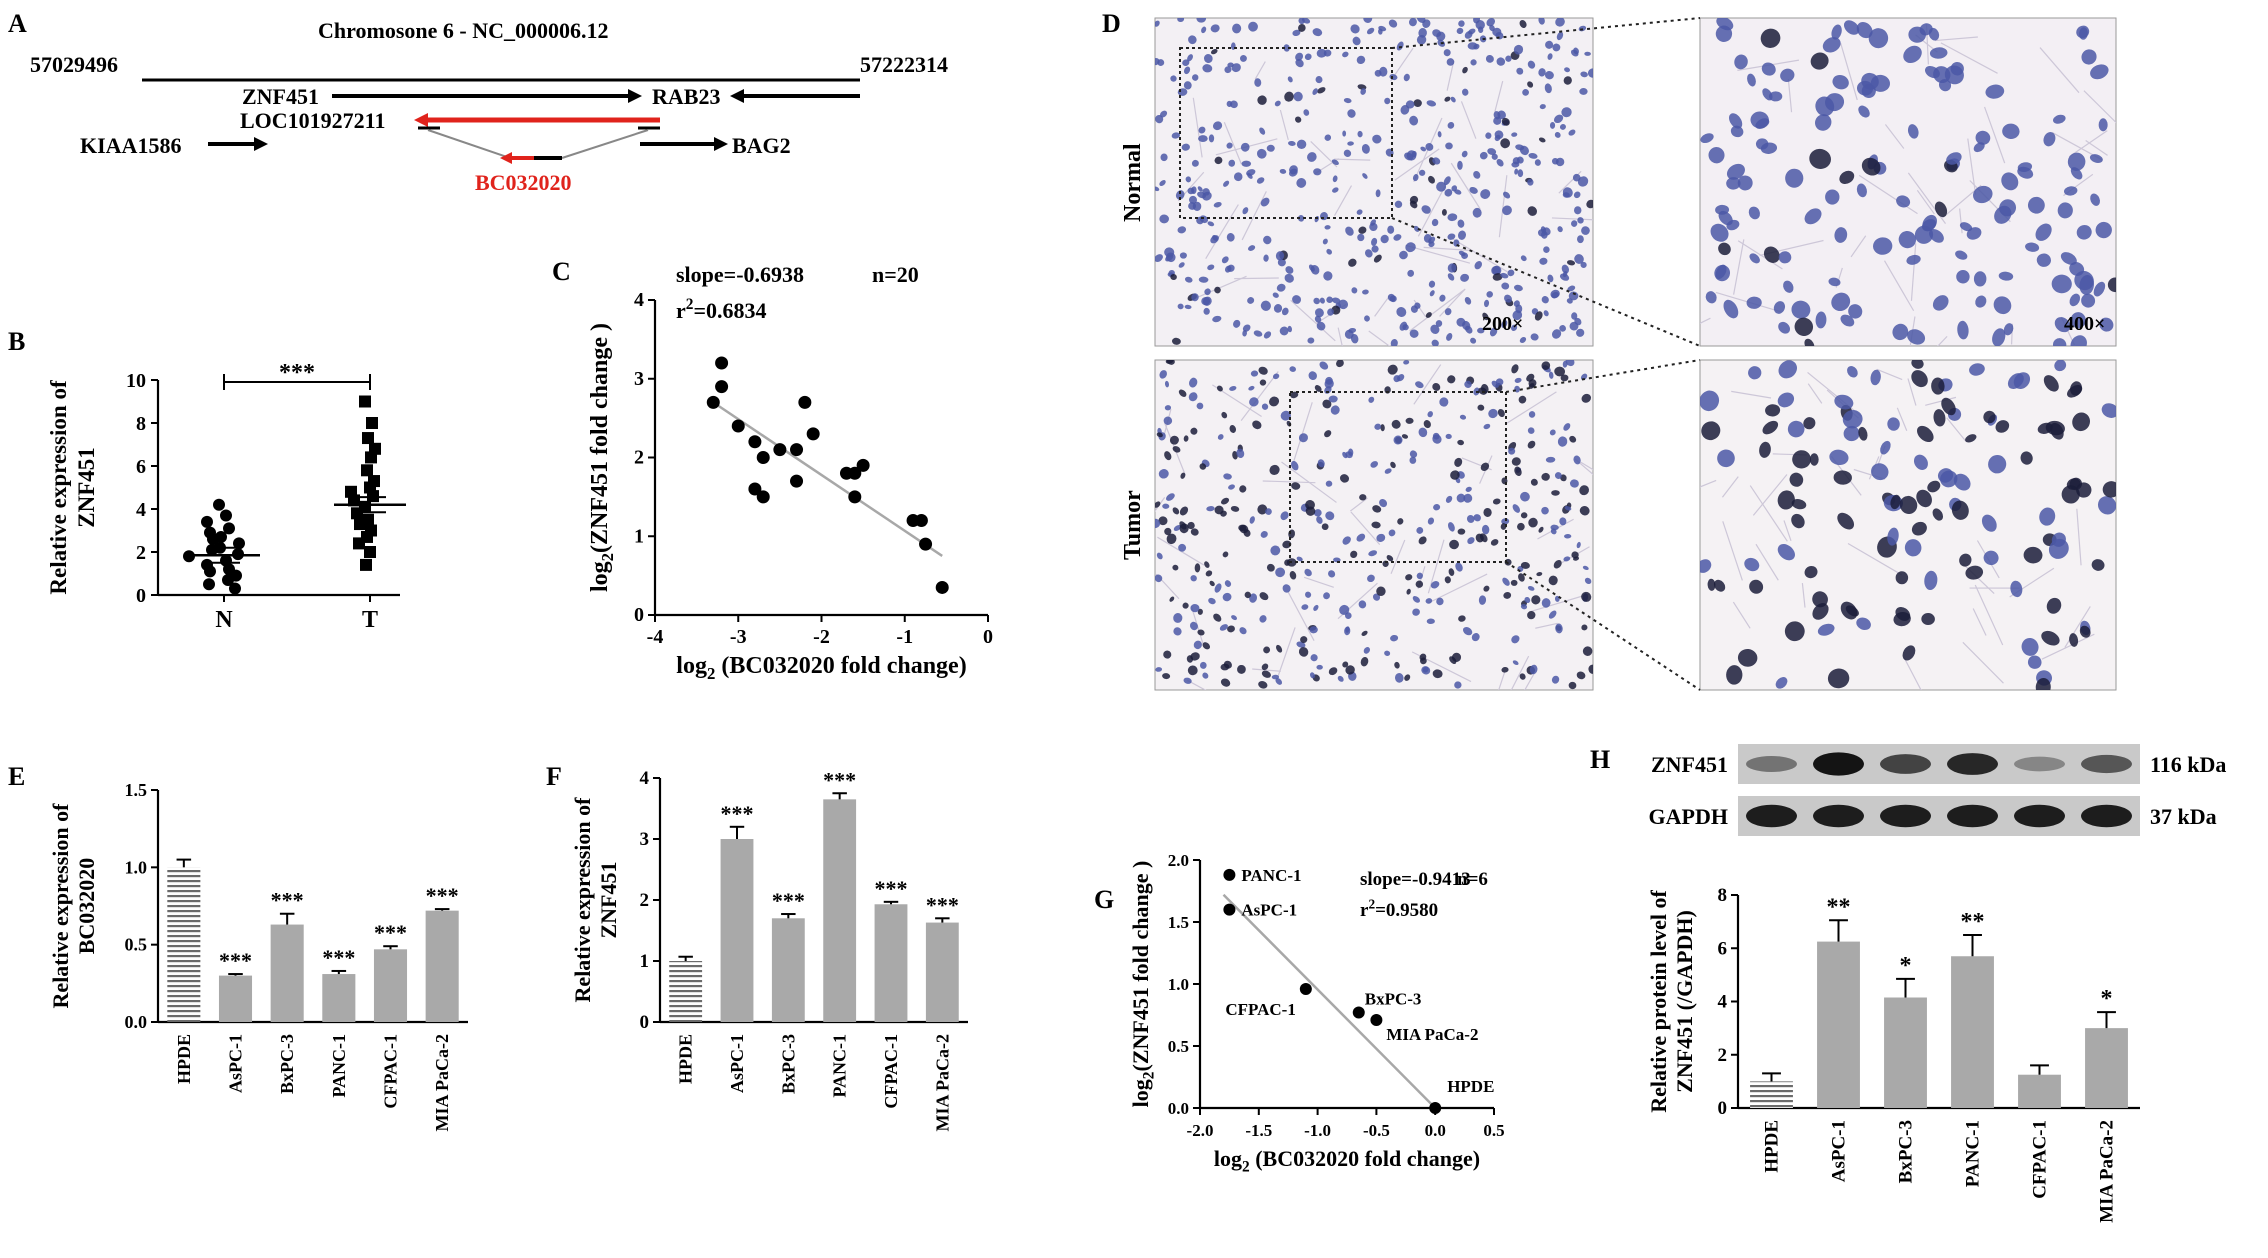  Describe the element at coordinates (1839, 907) in the screenshot. I see `sig-mark: **` at that location.